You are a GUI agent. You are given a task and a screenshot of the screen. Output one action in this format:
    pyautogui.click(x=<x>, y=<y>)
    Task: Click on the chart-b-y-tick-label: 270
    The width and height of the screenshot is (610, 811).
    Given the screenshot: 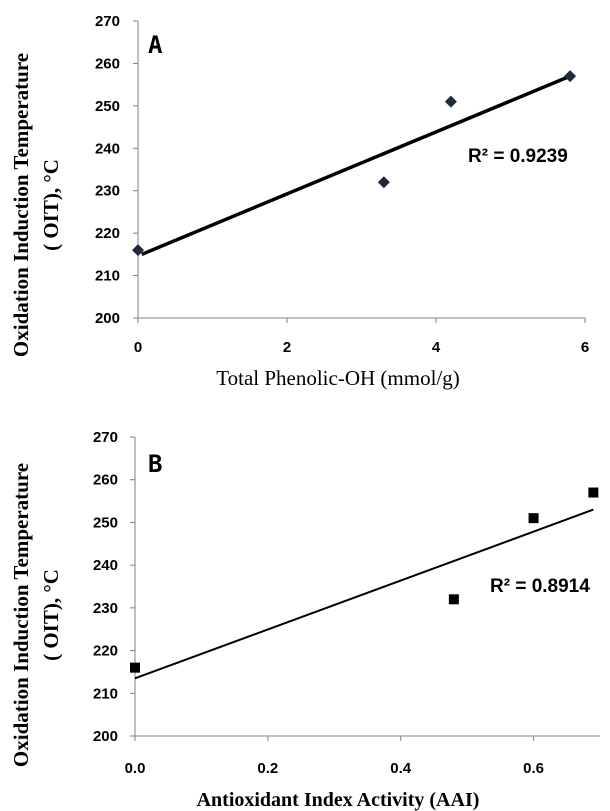 What is the action you would take?
    pyautogui.click(x=105, y=437)
    